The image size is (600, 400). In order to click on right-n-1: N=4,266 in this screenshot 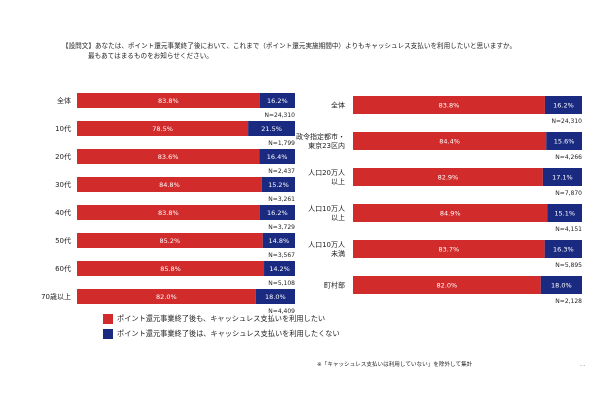, I will do `click(568, 157)`.